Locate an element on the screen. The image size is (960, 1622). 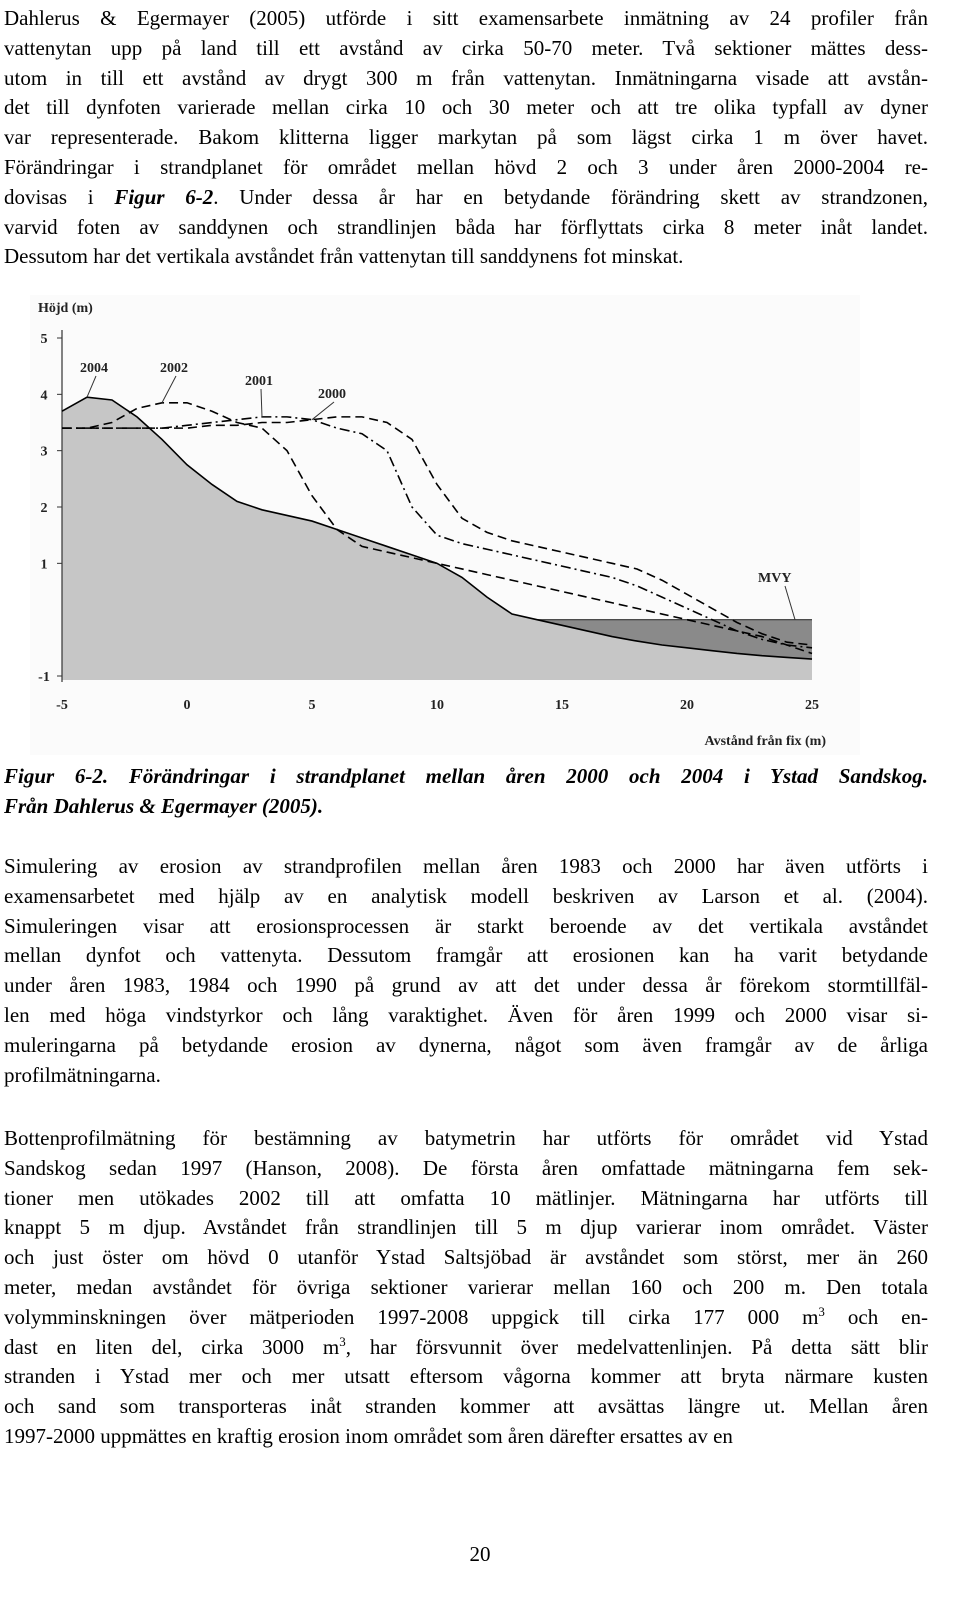
x-tick-label: 5 is located at coordinates (312, 705).